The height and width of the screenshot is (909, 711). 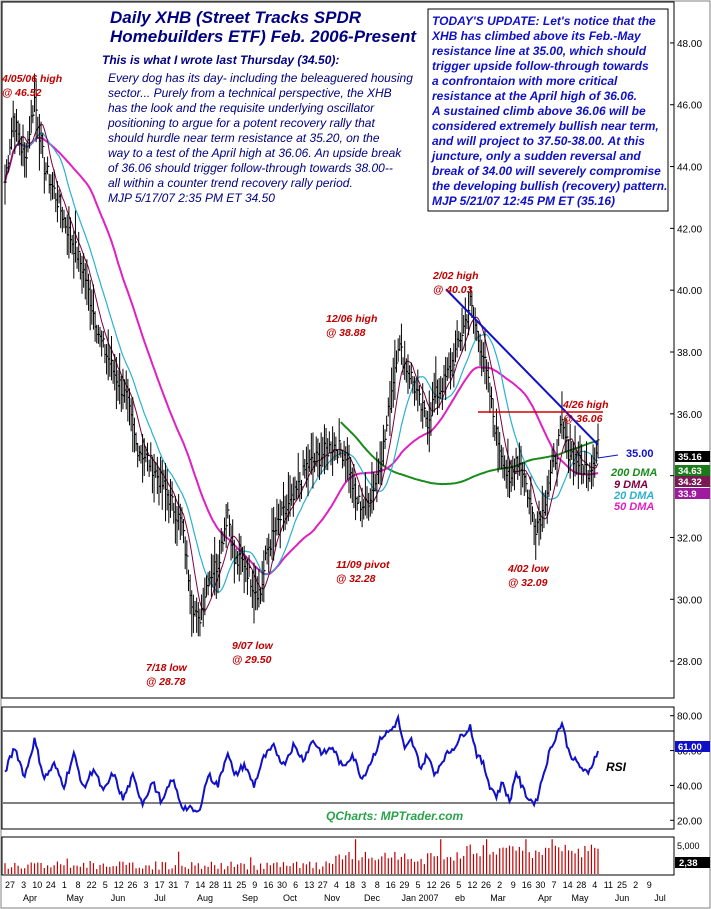 What do you see at coordinates (301, 763) in the screenshot?
I see `rsi-line` at bounding box center [301, 763].